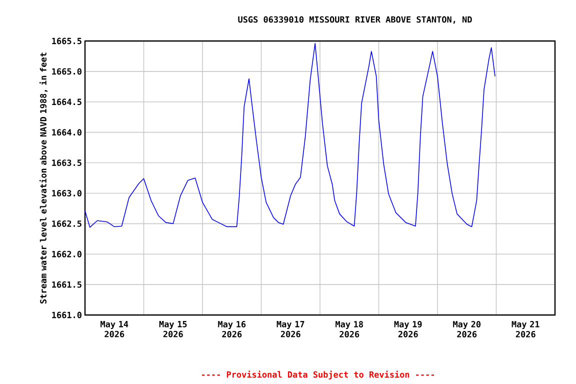 The height and width of the screenshot is (384, 576). Describe the element at coordinates (67, 254) in the screenshot. I see `y-tick-label: 1662.0` at that location.